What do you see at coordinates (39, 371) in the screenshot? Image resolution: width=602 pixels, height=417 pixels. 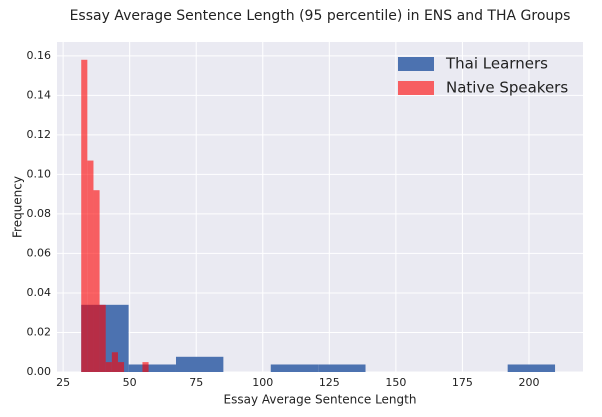 I see `y-tick-label: 0.00` at bounding box center [39, 371].